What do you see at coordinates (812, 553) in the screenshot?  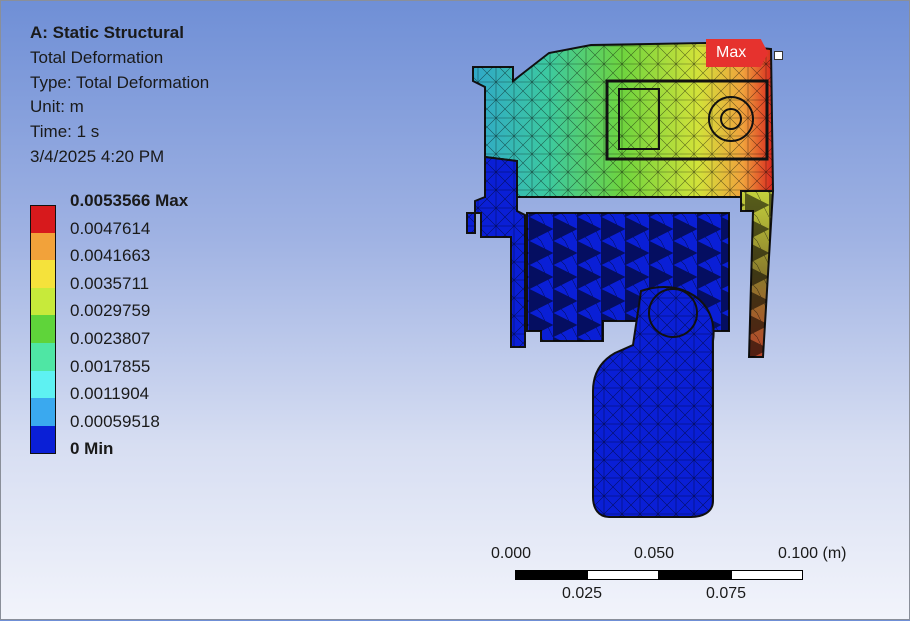 I see `scale-label-100: 0.100 (m)` at bounding box center [812, 553].